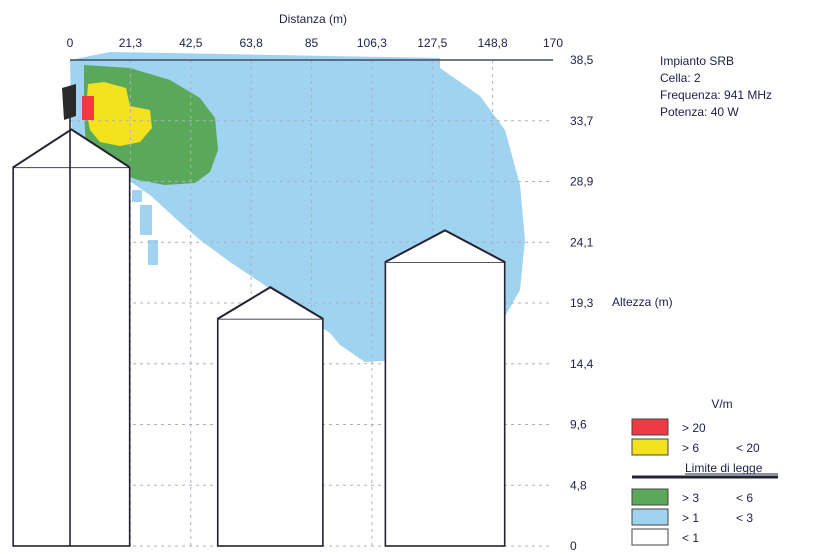 The image size is (815, 554). I want to click on legend-label-upper: < 3, so click(744, 518).